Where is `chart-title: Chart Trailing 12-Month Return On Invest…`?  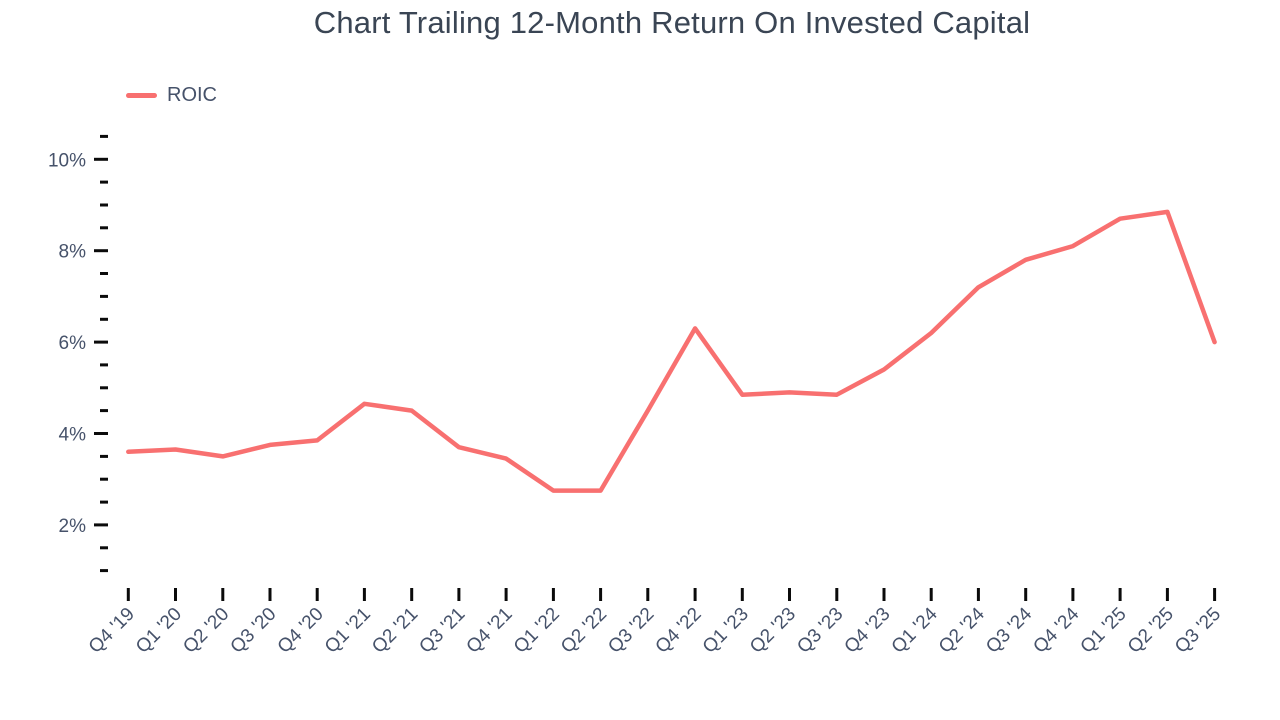 chart-title: Chart Trailing 12-Month Return On Invest… is located at coordinates (672, 22).